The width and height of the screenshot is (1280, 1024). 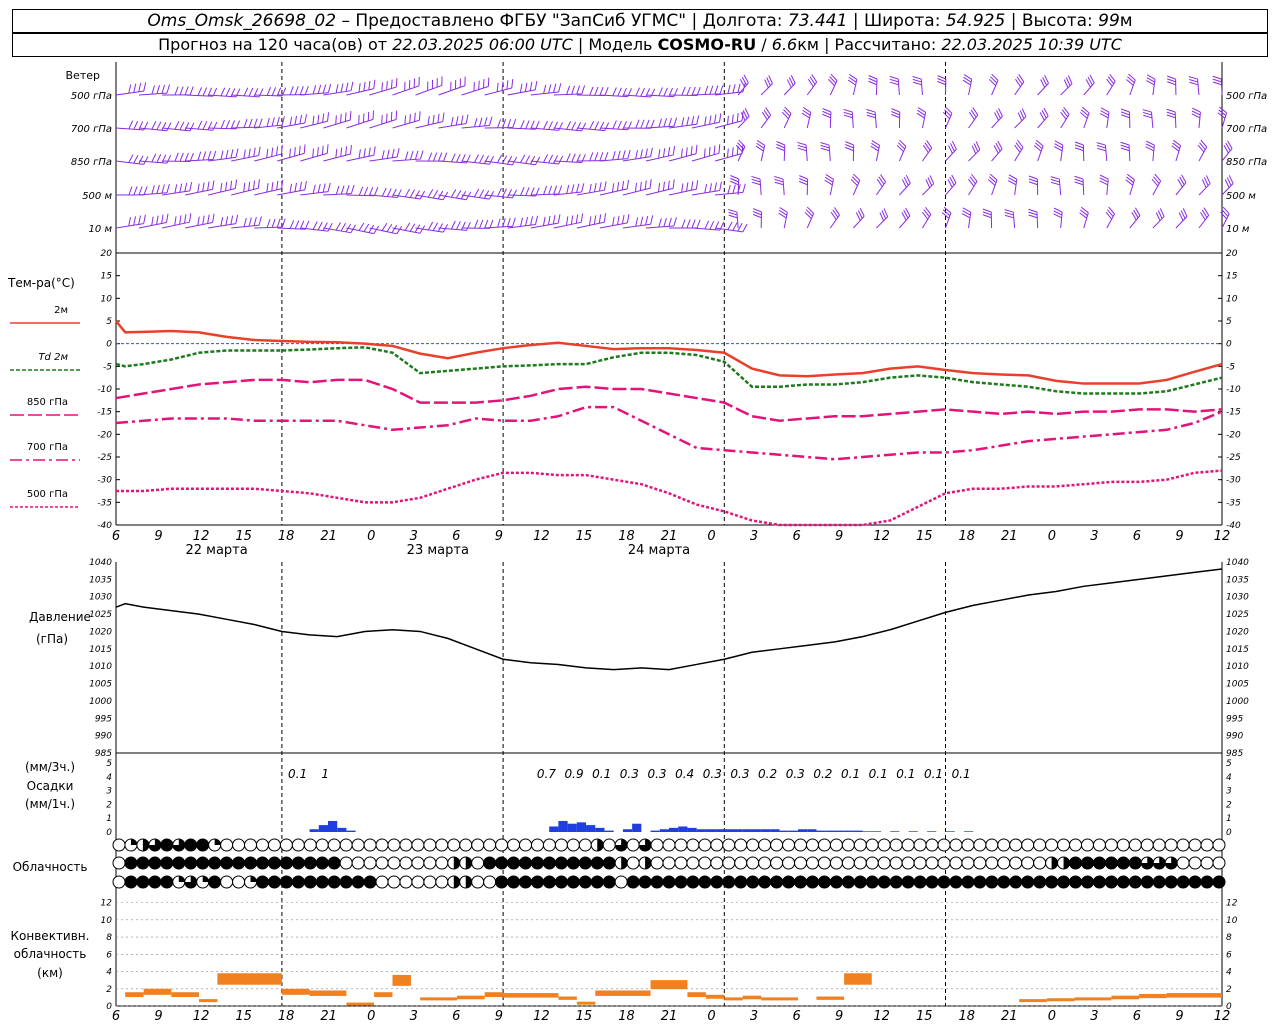 What do you see at coordinates (91, 96) in the screenshot?
I see `wind-level-label: 500 гПа` at bounding box center [91, 96].